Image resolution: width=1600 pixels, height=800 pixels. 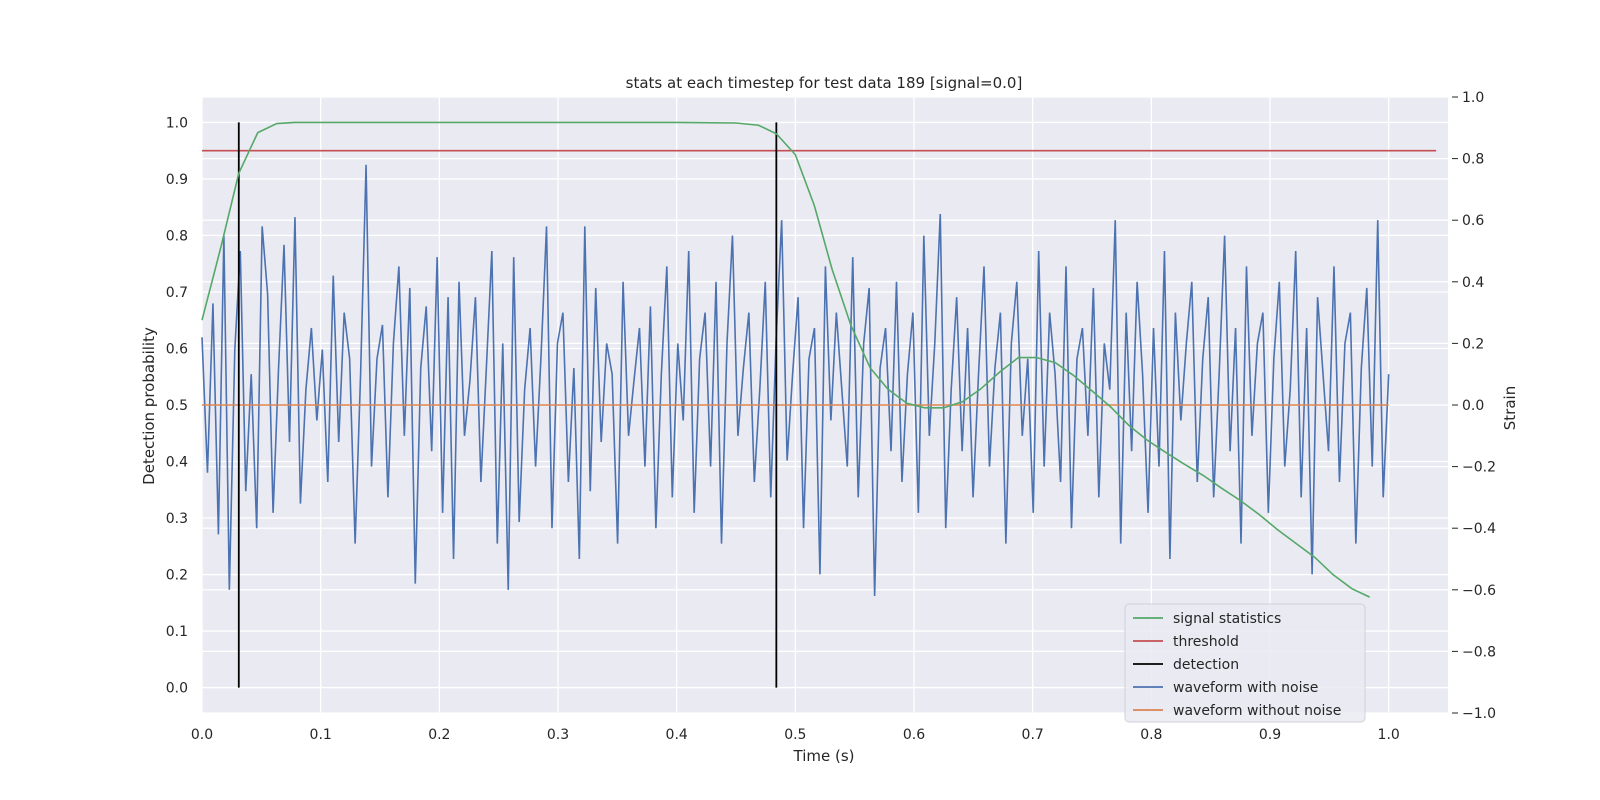 What do you see at coordinates (177, 406) in the screenshot?
I see `y-tick-label: 0.5` at bounding box center [177, 406].